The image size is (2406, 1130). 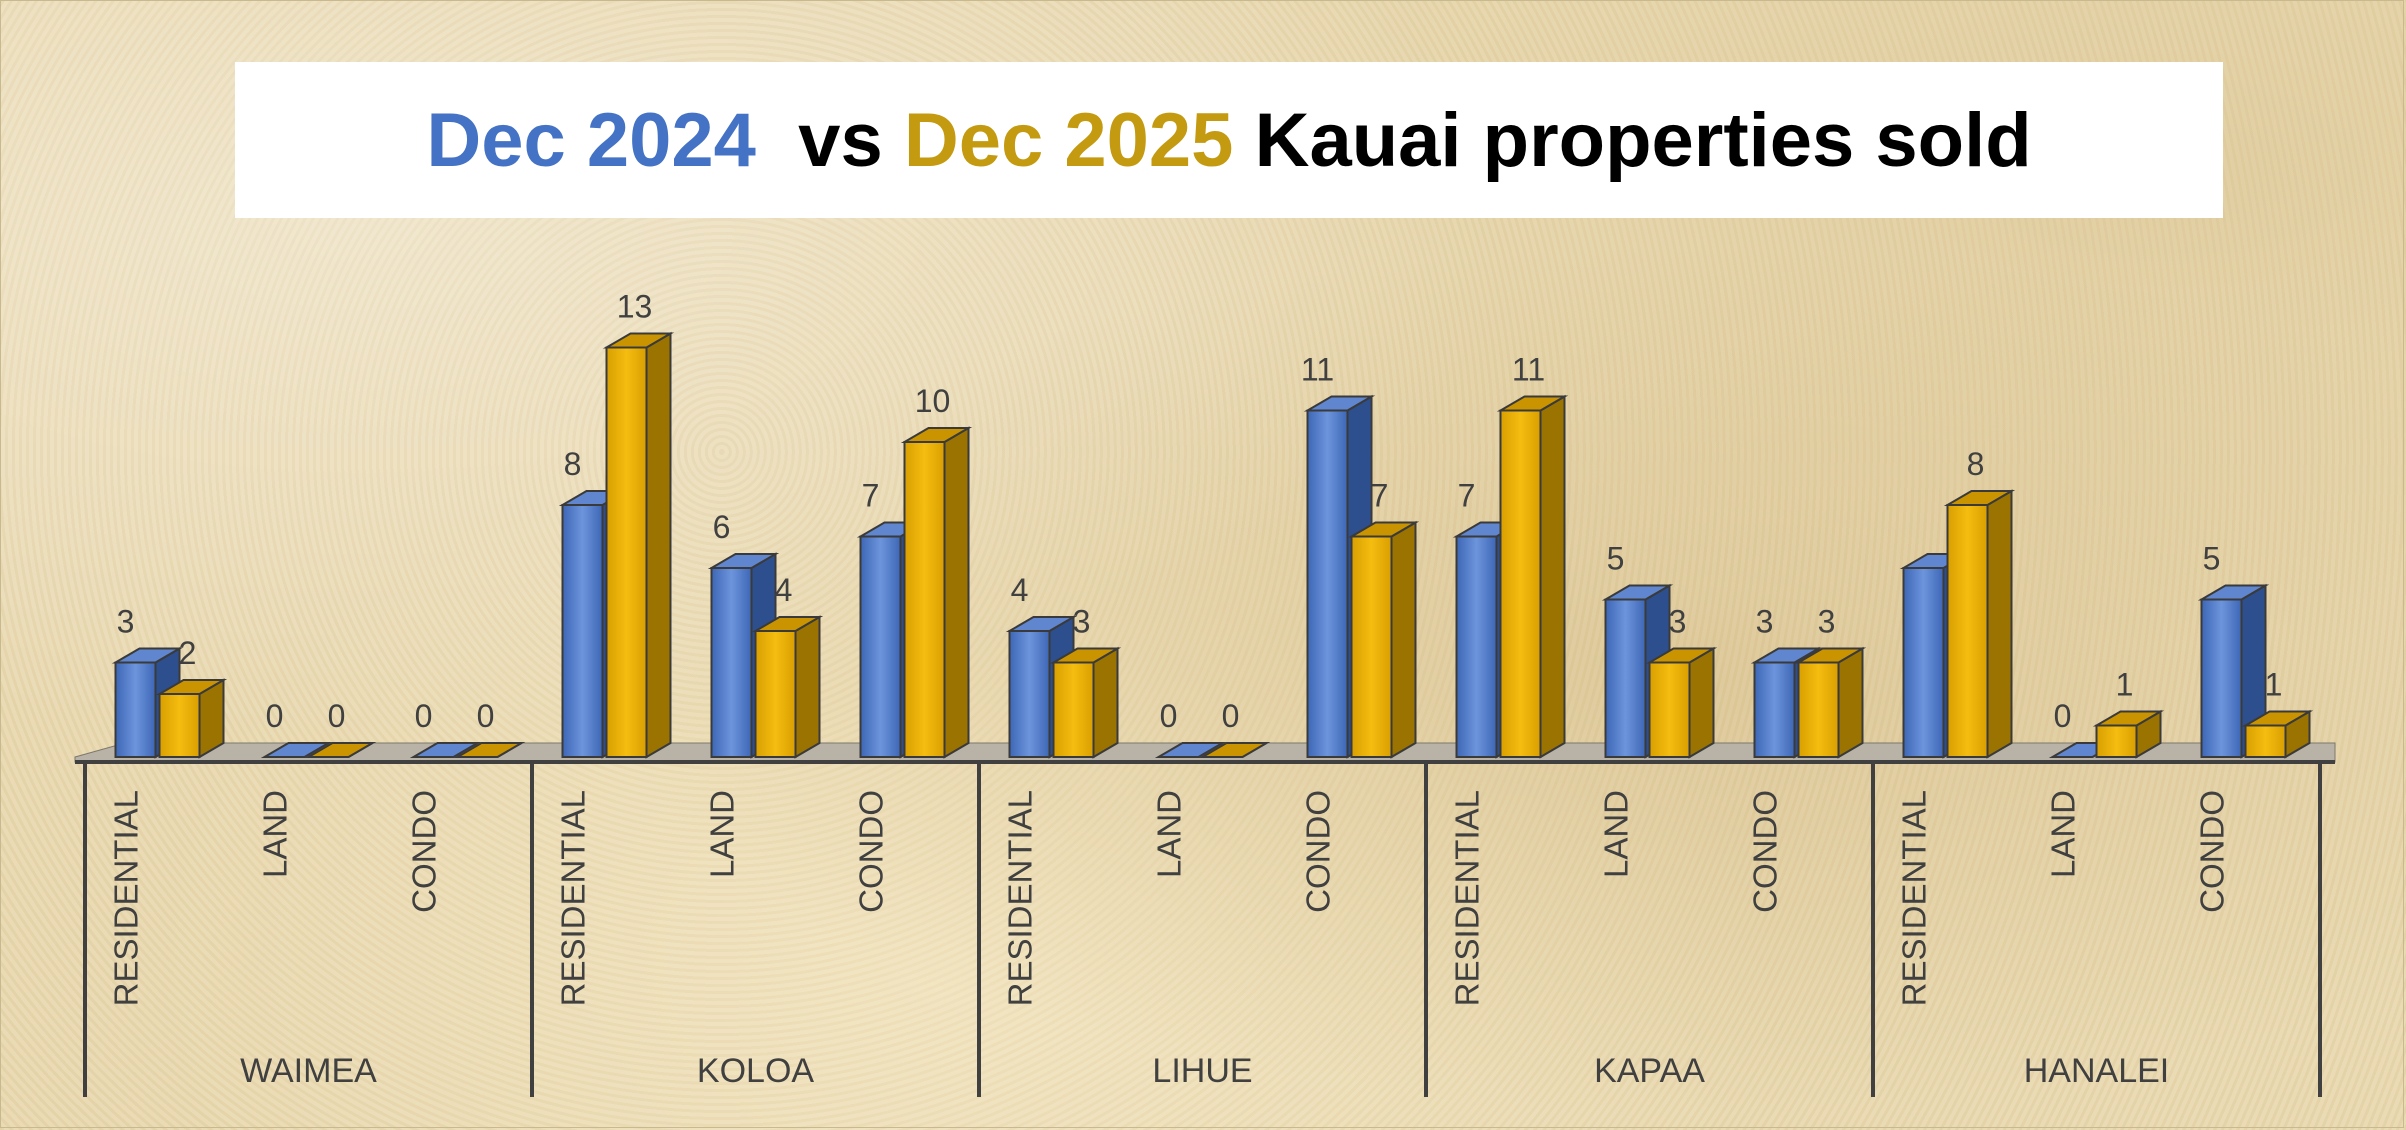 What do you see at coordinates (1317, 370) in the screenshot?
I see `value-label-dec-2024: 11` at bounding box center [1317, 370].